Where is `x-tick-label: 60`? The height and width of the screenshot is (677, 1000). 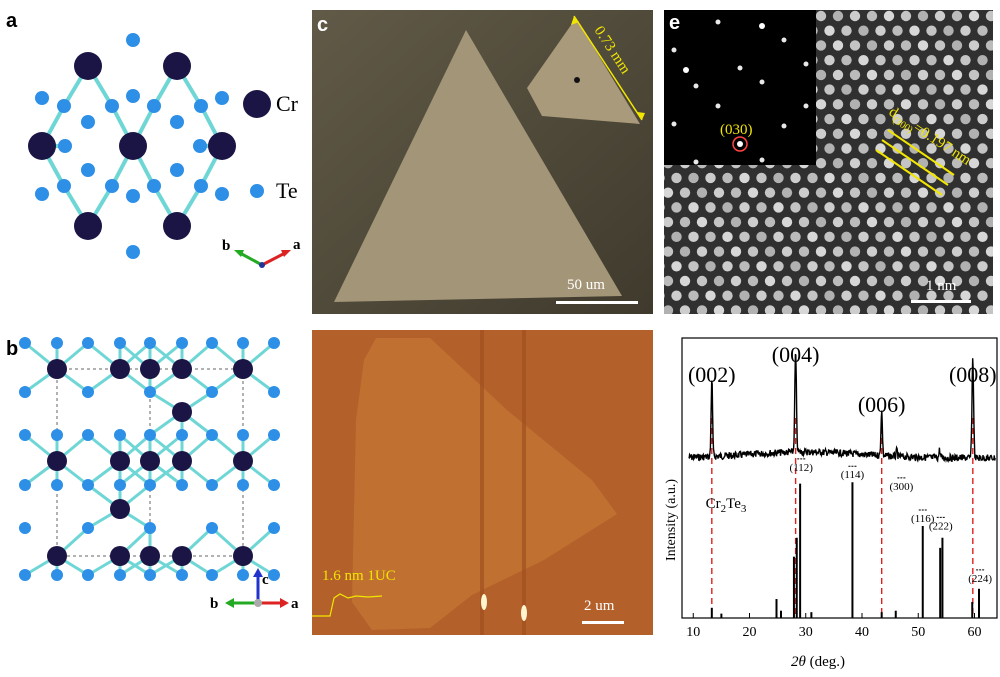 x-tick-label: 60 is located at coordinates (975, 632).